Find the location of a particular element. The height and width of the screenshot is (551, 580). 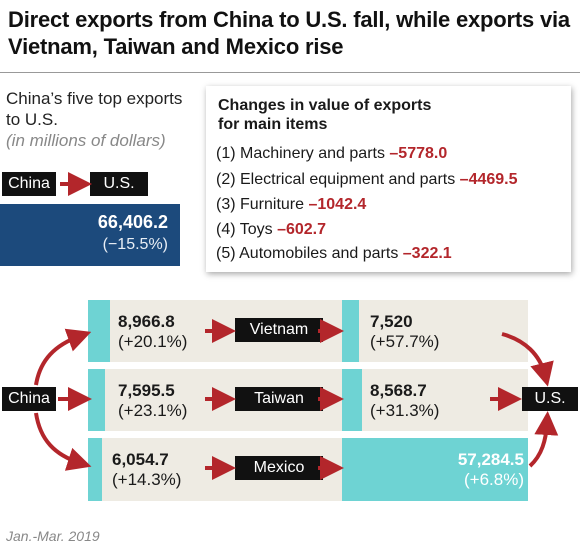

direct-from-tag: China is located at coordinates (29, 184).